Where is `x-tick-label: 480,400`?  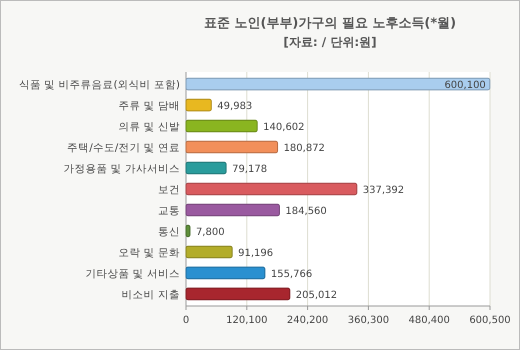 x-tick-label: 480,400 is located at coordinates (429, 320).